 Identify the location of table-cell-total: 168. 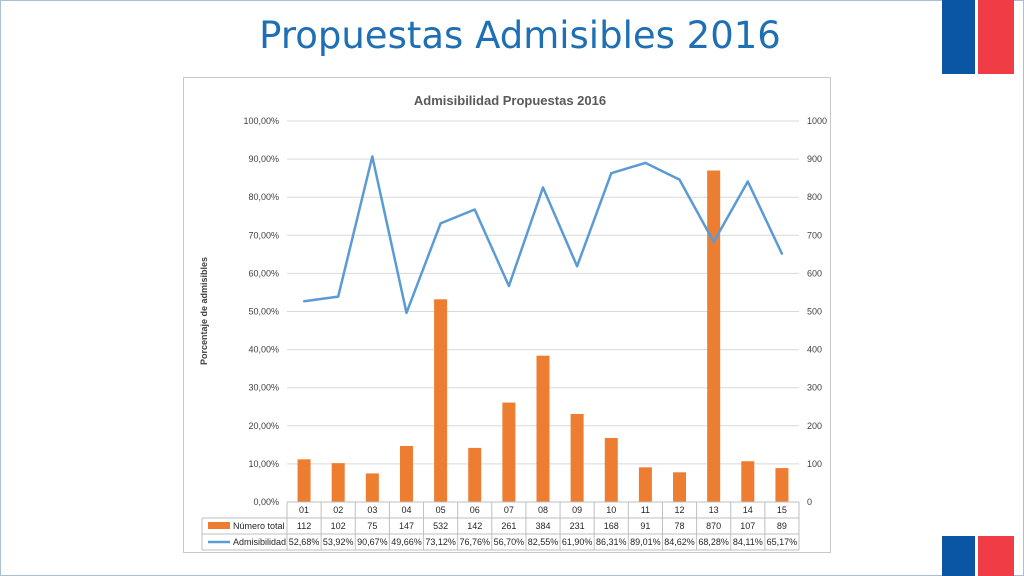
(611, 526).